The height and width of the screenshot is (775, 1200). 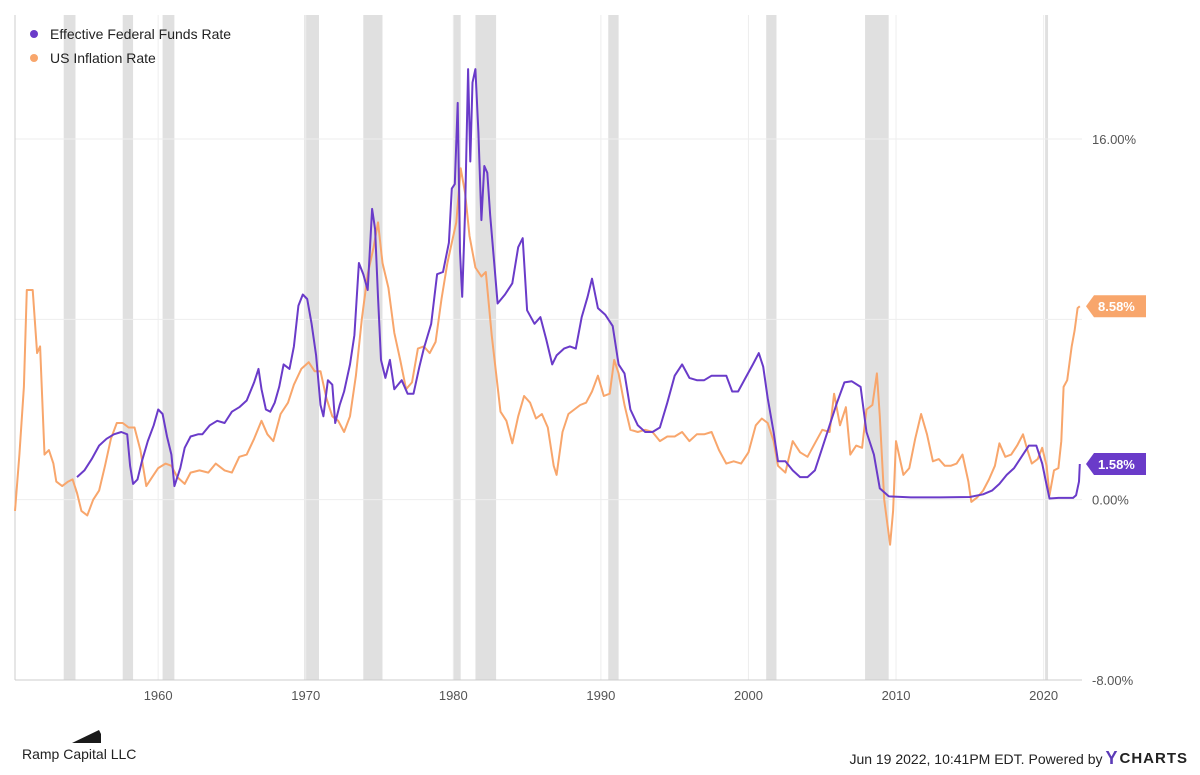 What do you see at coordinates (141, 34) in the screenshot?
I see `legend-label-fed: Effective Federal Funds Rate` at bounding box center [141, 34].